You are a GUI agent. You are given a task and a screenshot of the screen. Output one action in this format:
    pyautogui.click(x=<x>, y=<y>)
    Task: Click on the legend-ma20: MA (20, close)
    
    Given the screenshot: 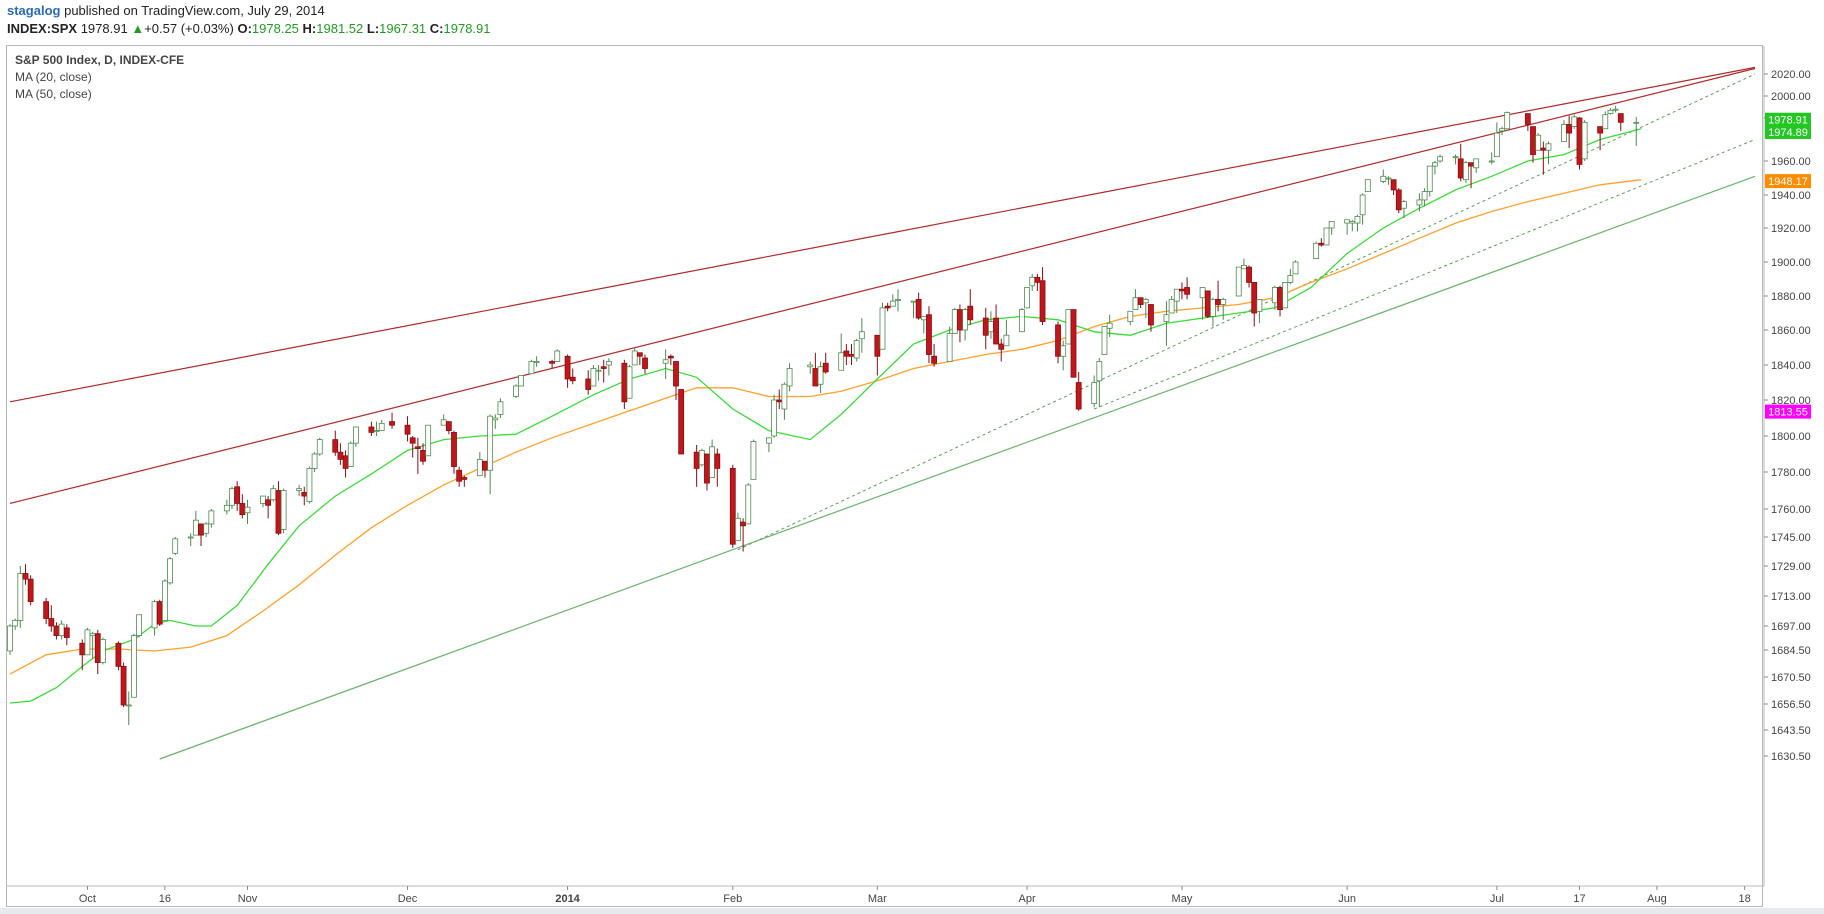 What is the action you would take?
    pyautogui.click(x=53, y=77)
    